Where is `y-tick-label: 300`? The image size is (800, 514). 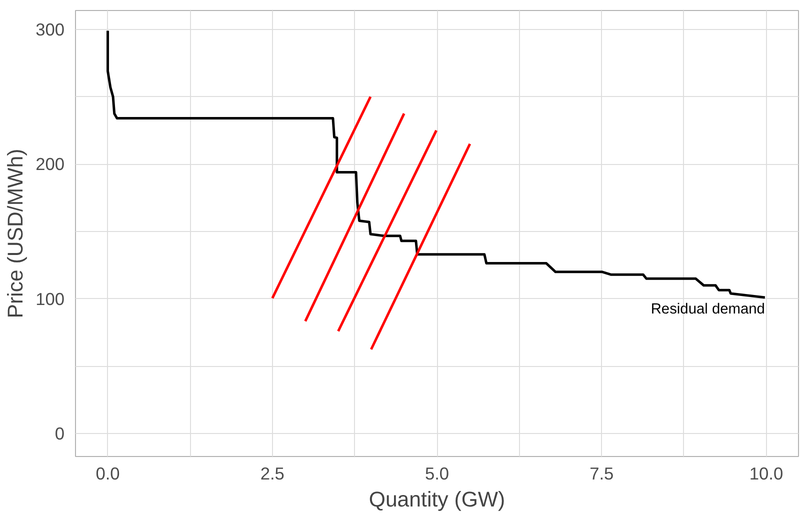
y-tick-label: 300 is located at coordinates (50, 29).